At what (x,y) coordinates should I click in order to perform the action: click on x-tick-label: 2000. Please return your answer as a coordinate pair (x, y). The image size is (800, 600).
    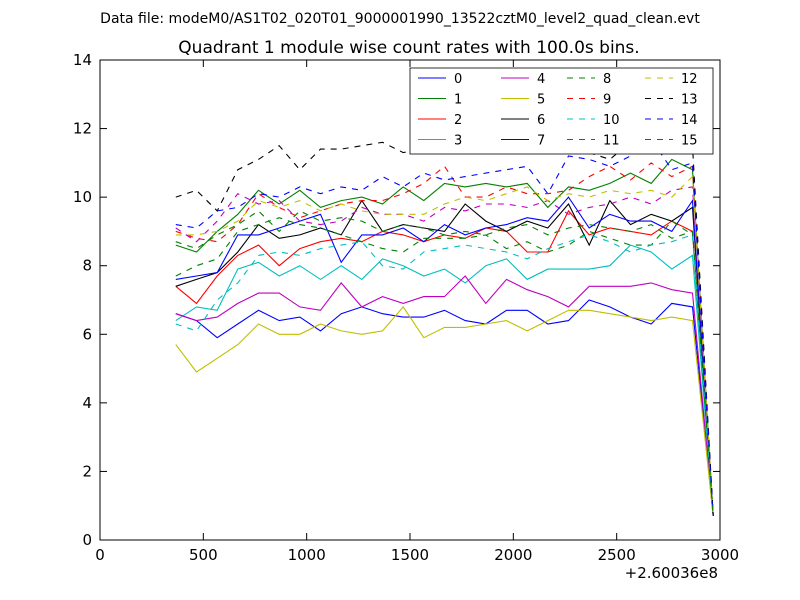
    Looking at the image, I should click on (513, 555).